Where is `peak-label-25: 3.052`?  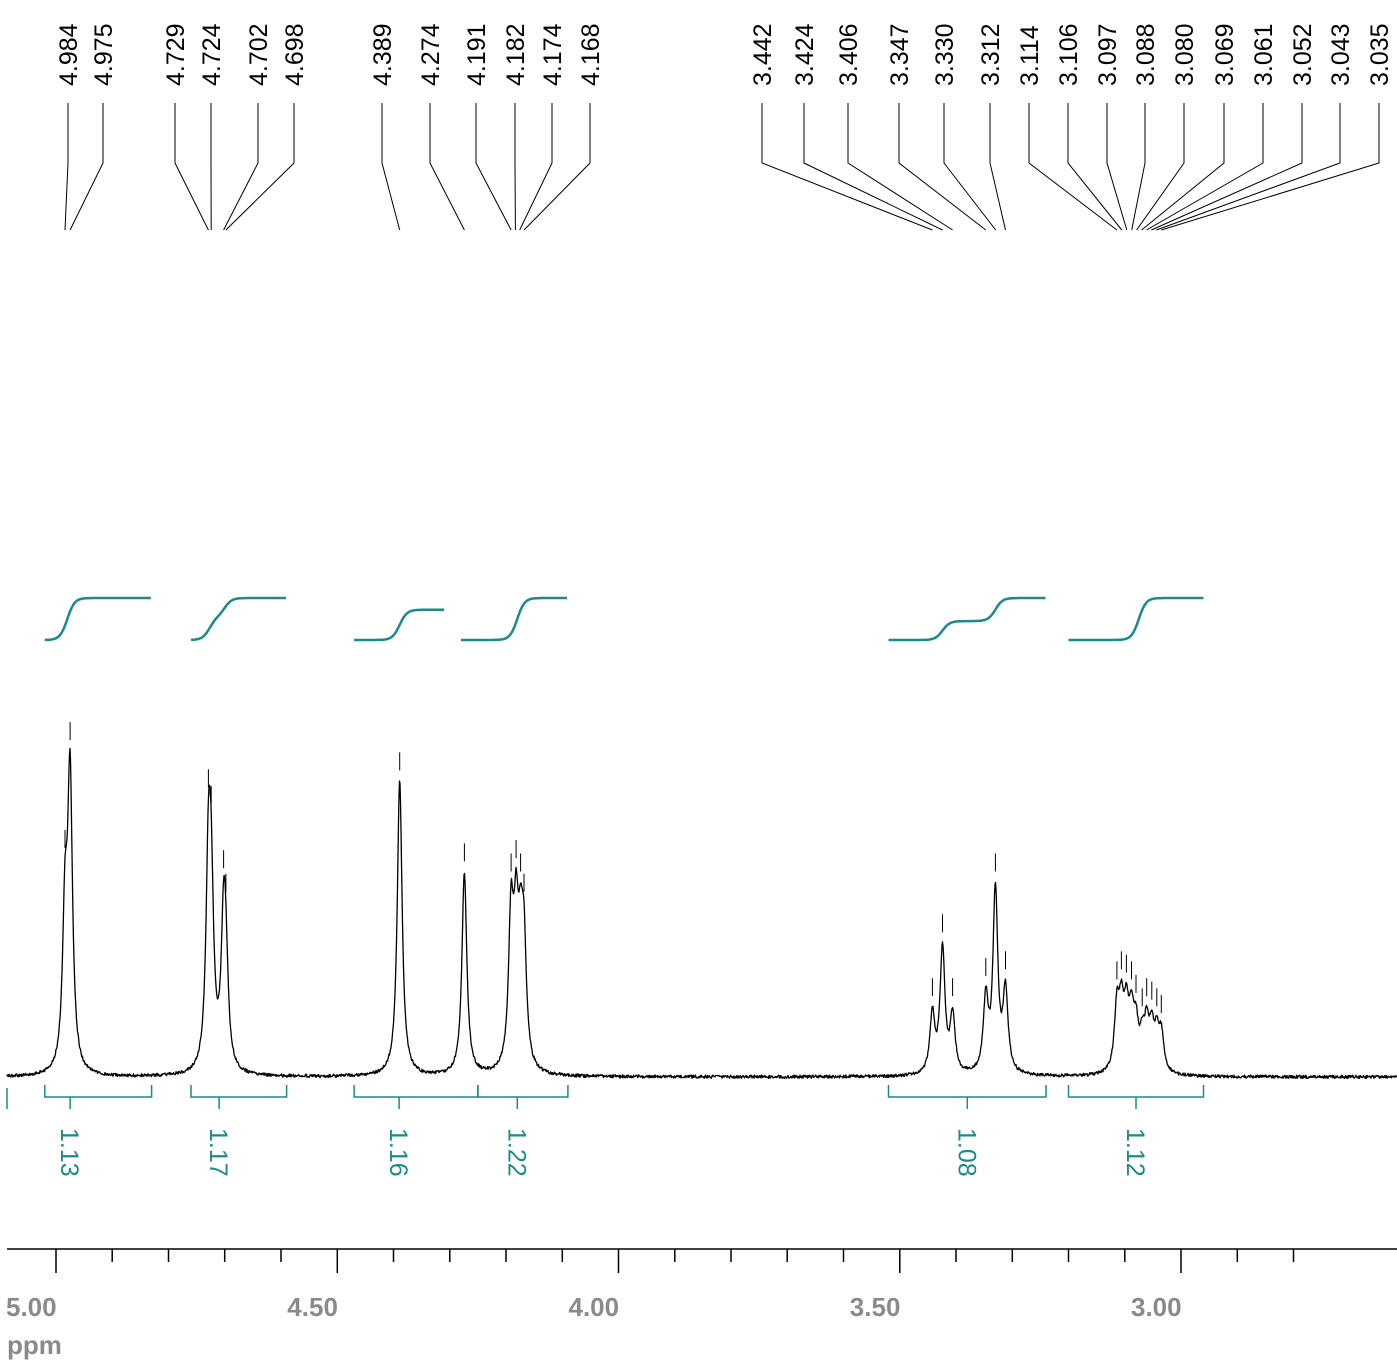
peak-label-25: 3.052 is located at coordinates (1303, 54).